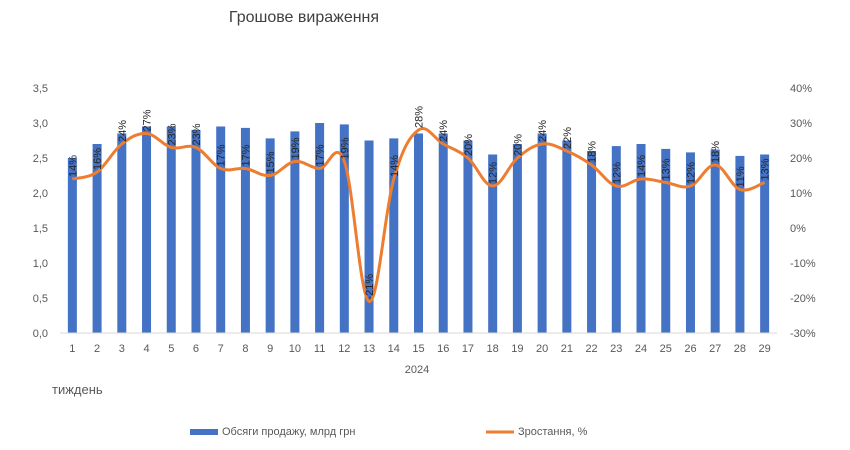 The height and width of the screenshot is (450, 850). What do you see at coordinates (420, 117) in the screenshot?
I see `data-label: 28%` at bounding box center [420, 117].